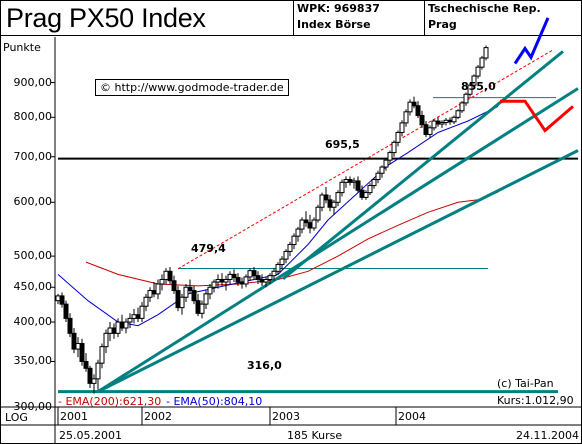 The width and height of the screenshot is (582, 444). Describe the element at coordinates (192, 87) in the screenshot. I see `copyright-box: © http://www.godmode-trader.de` at that location.